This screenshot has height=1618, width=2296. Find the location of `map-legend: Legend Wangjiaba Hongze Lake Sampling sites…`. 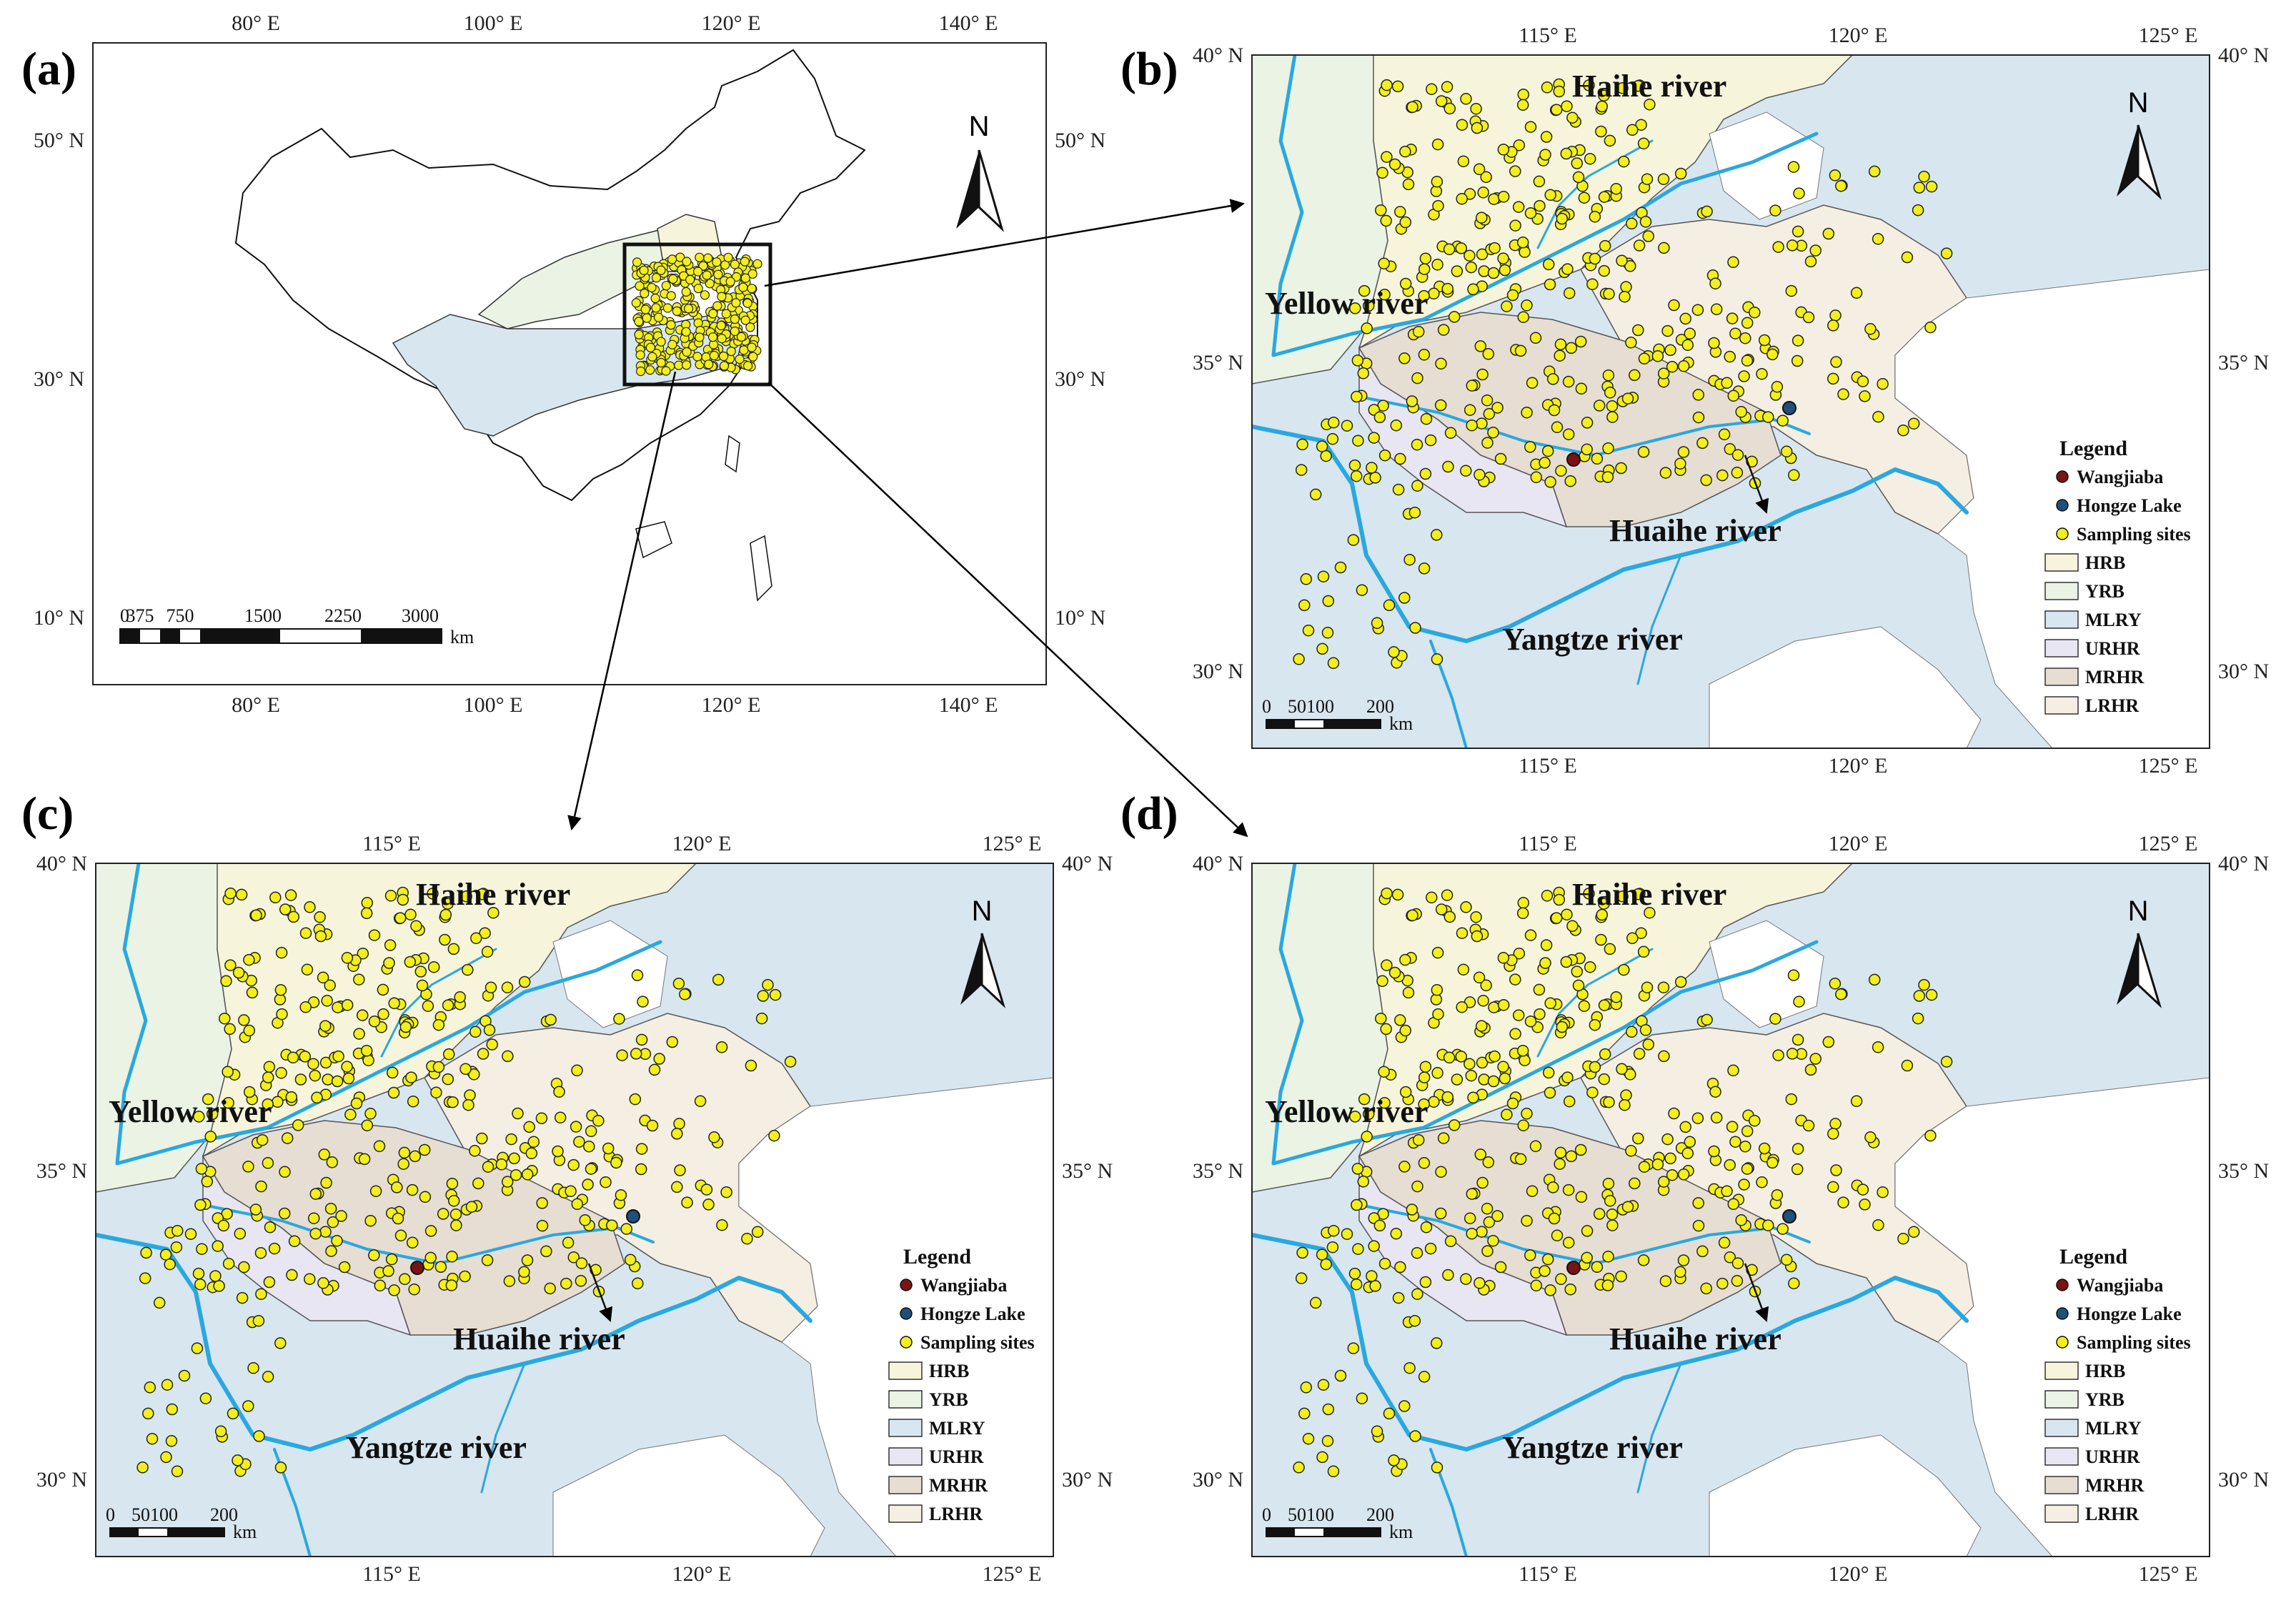

map-legend: Legend Wangjiaba Hongze Lake Sampling sites… is located at coordinates (2117, 576).